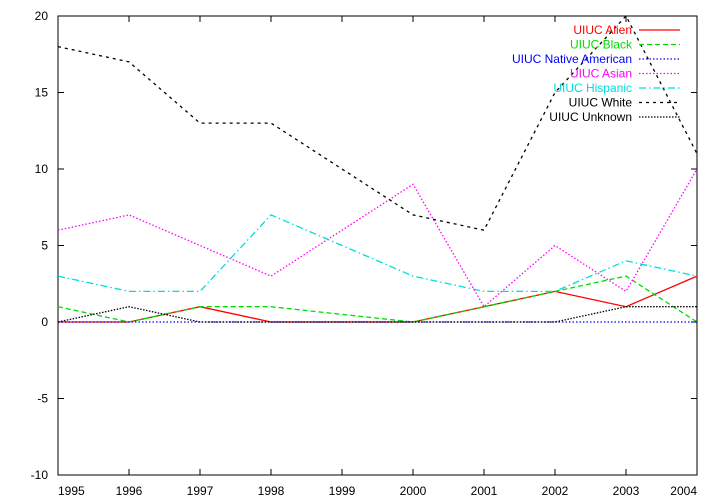  What do you see at coordinates (42, 399) in the screenshot?
I see `y-tick-label: -5` at bounding box center [42, 399].